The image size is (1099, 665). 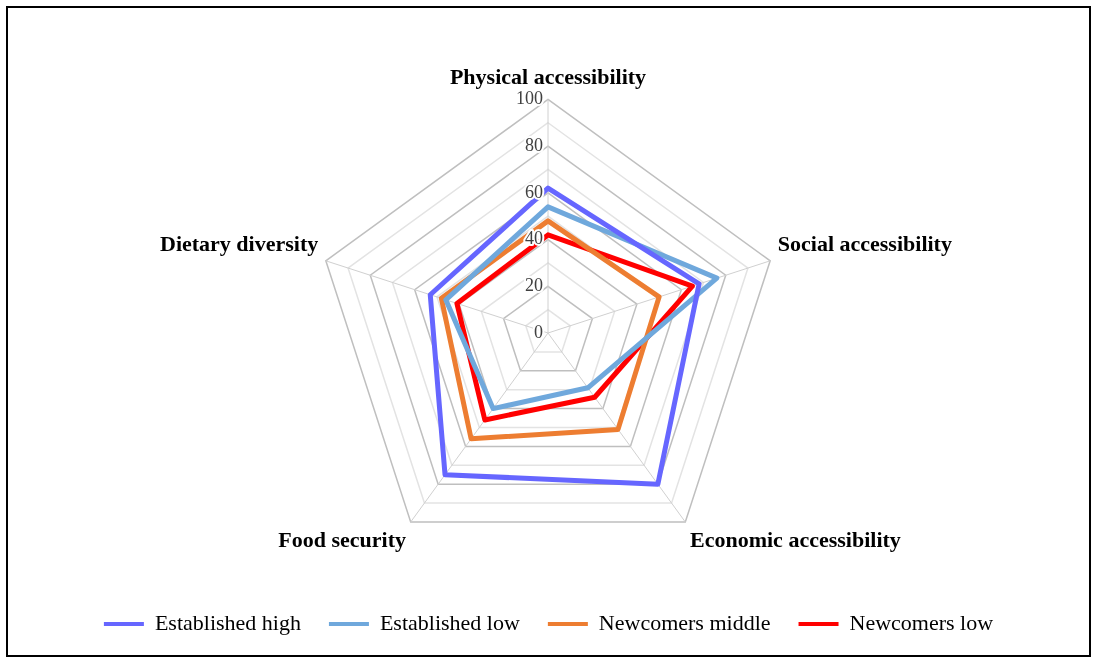 I want to click on spoke-label: Dietary diversity, so click(x=239, y=243).